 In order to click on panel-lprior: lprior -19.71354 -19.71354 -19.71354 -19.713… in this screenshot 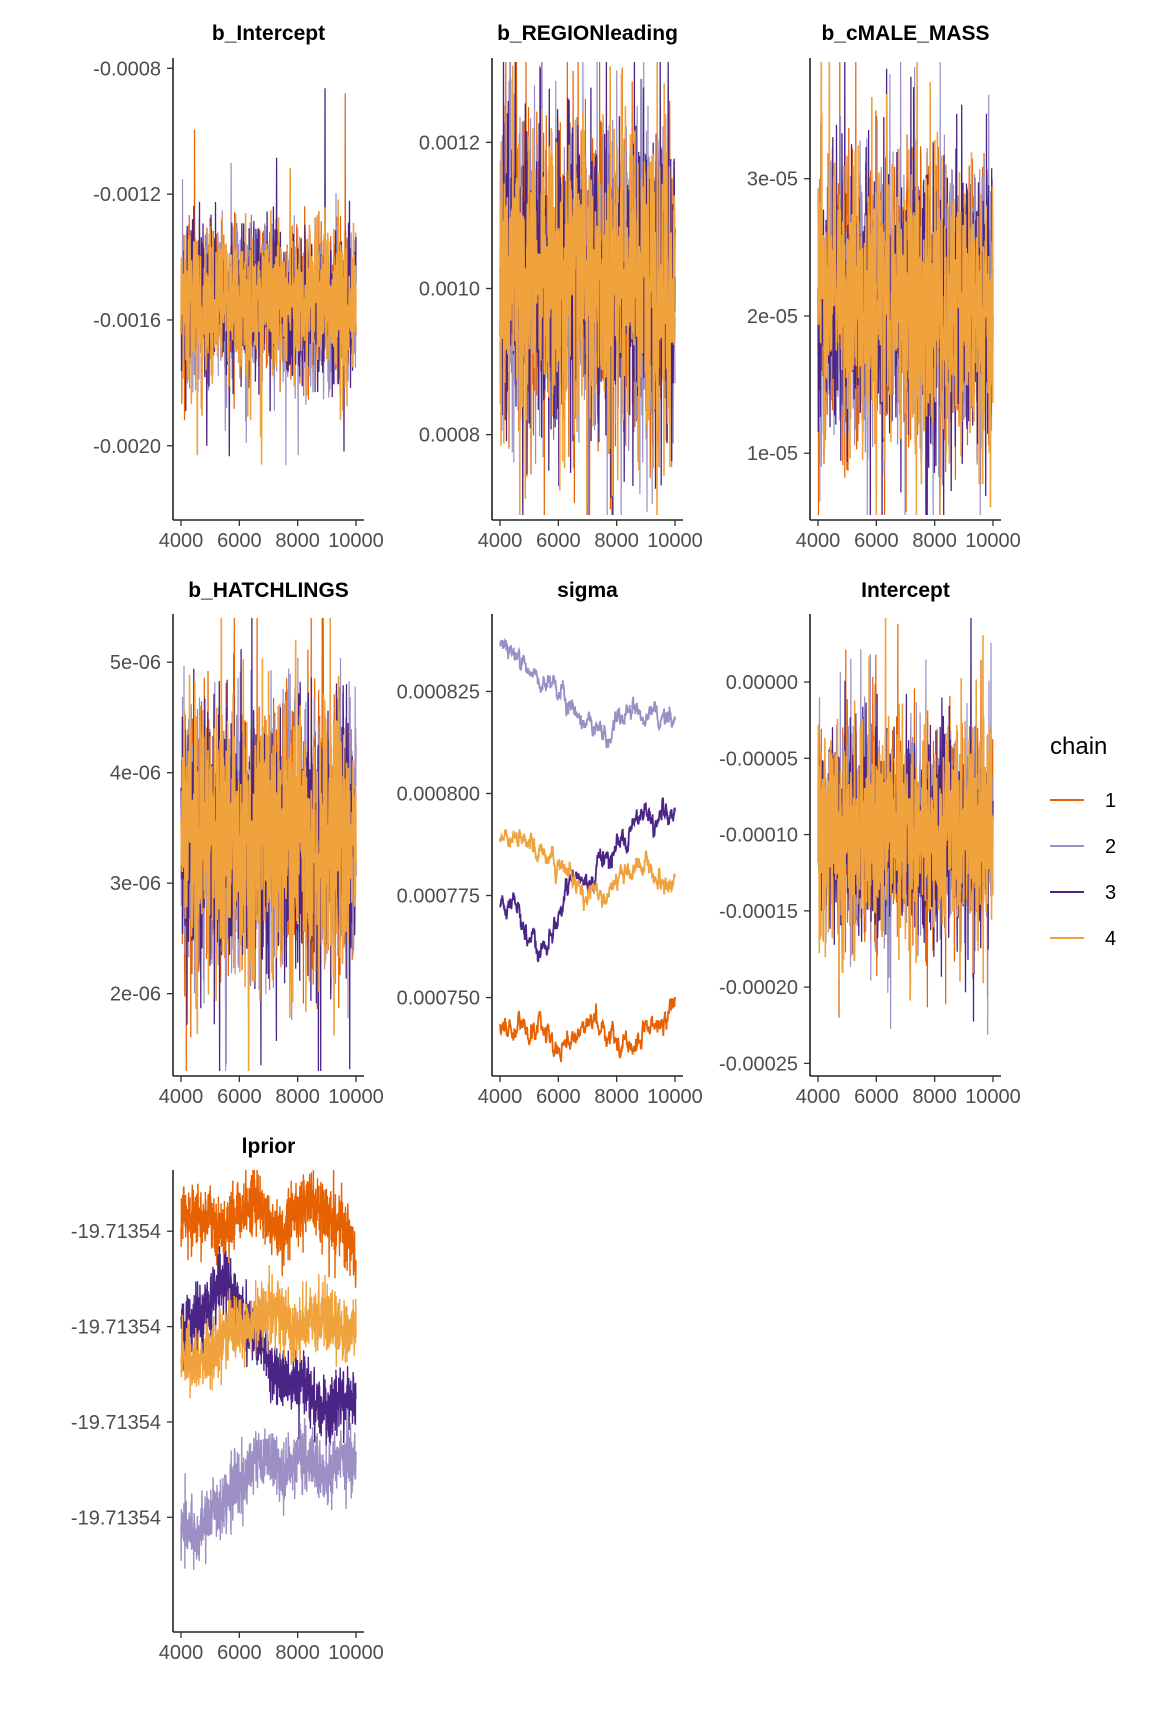, I will do `click(227, 1399)`.